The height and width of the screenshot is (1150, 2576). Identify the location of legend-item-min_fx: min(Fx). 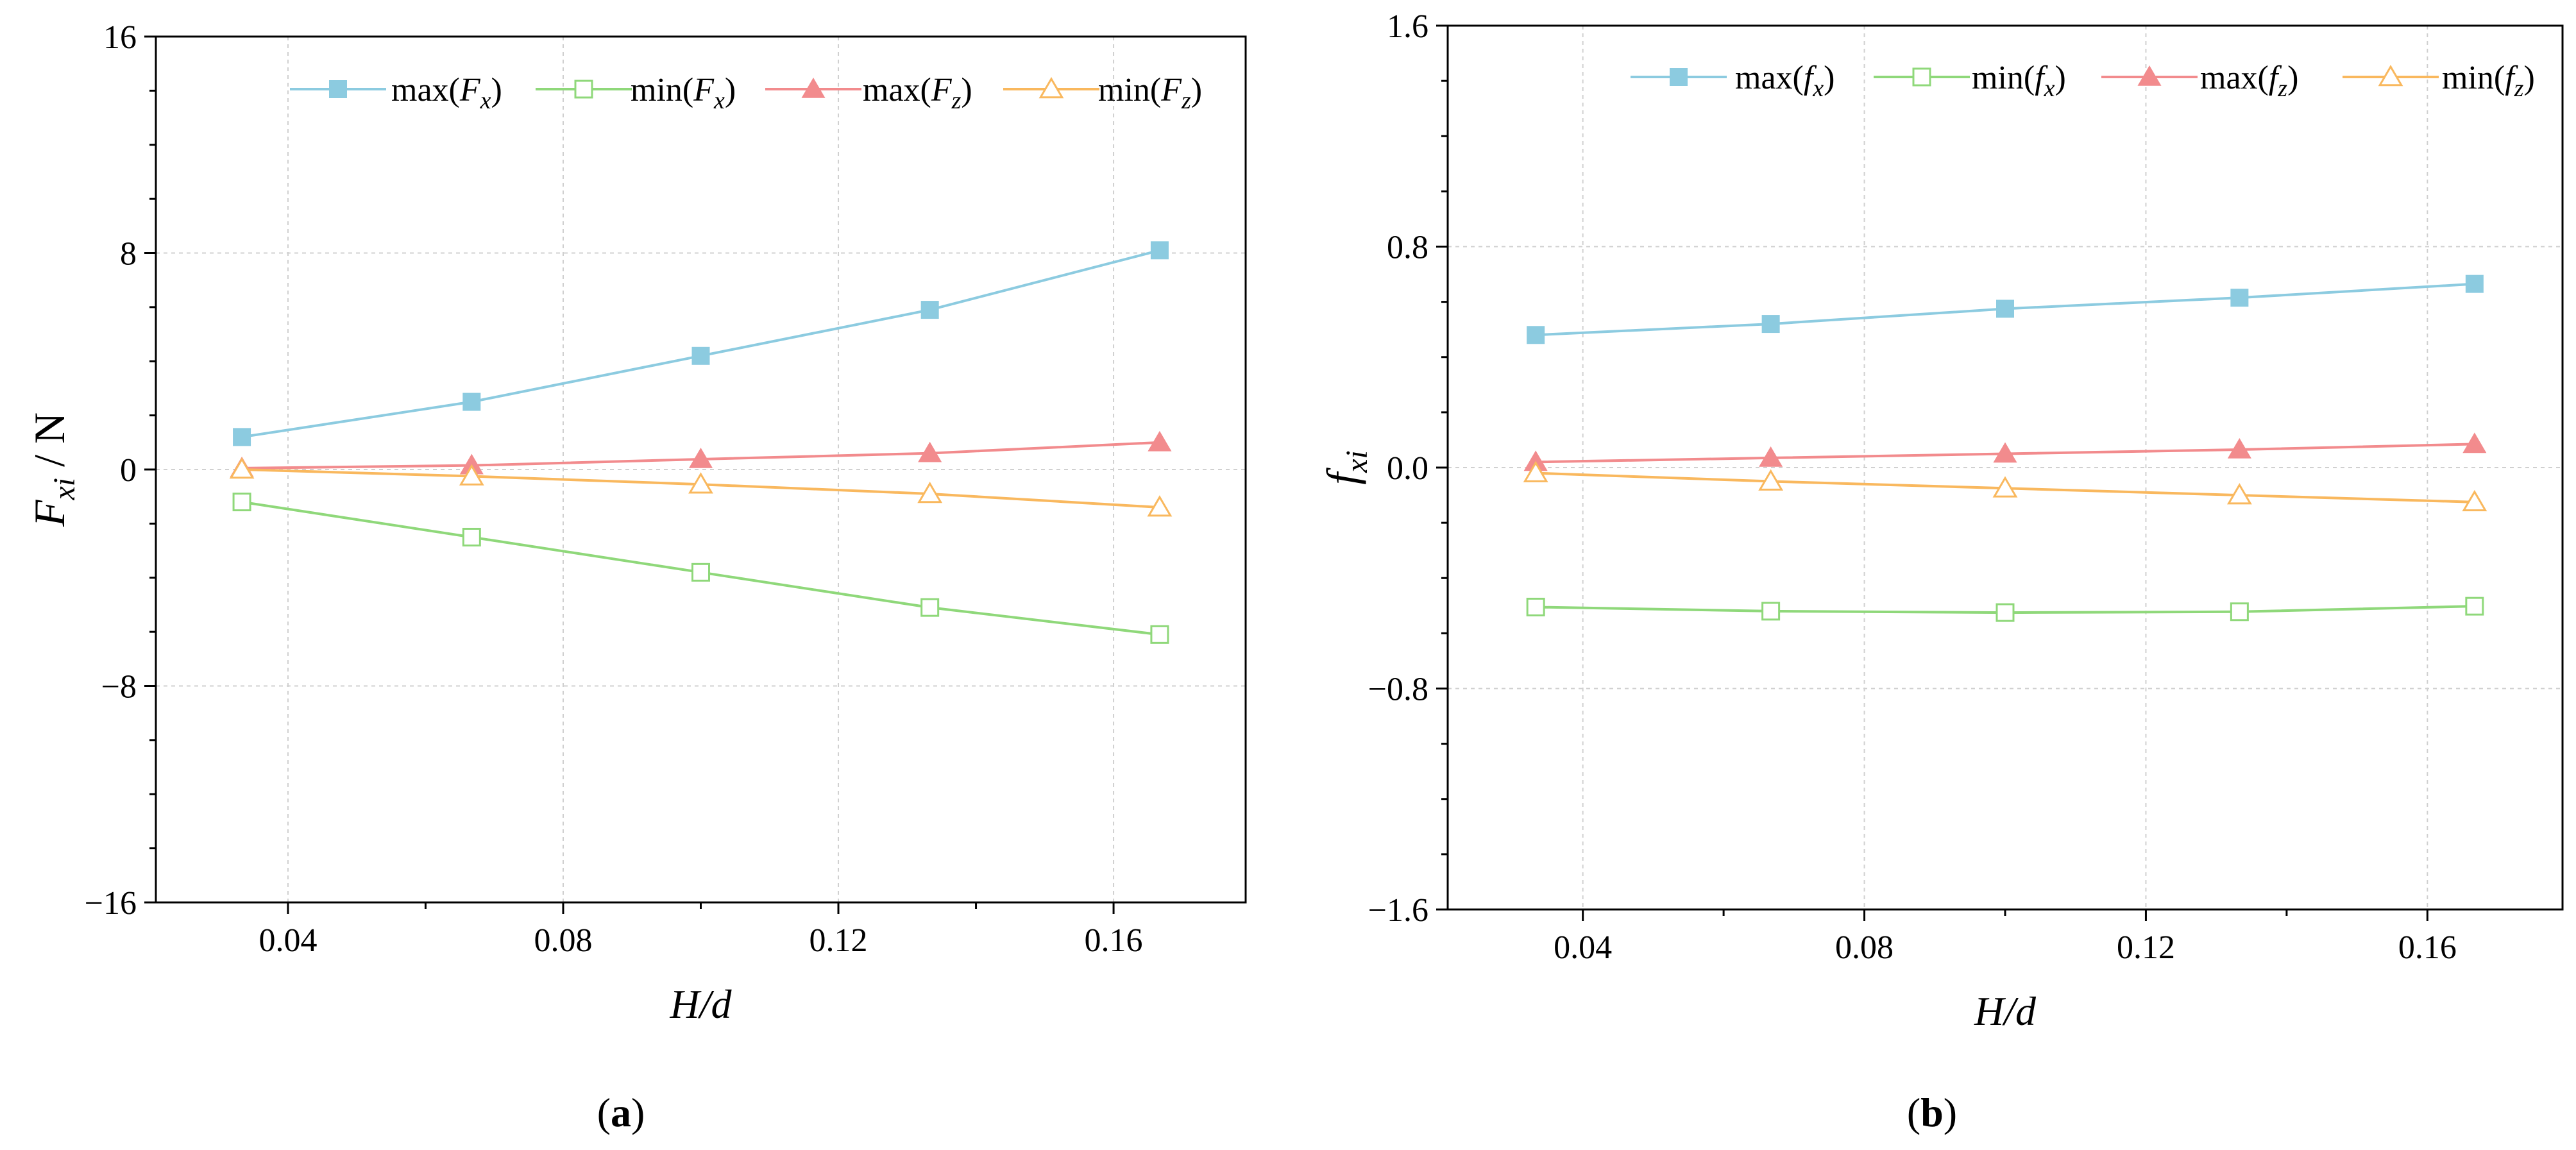
(636, 93).